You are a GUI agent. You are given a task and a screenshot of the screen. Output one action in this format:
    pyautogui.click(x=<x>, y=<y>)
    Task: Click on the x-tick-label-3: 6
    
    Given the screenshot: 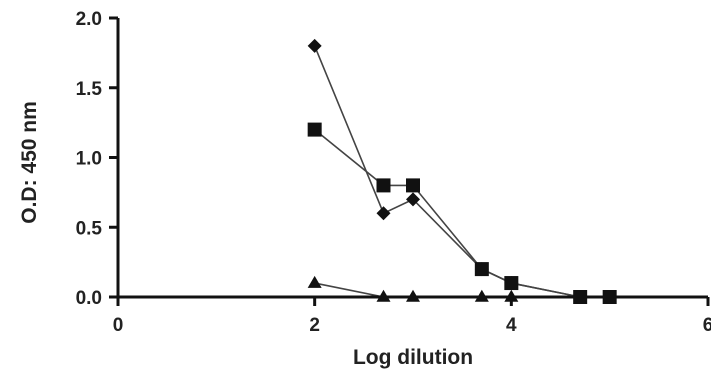 What is the action you would take?
    pyautogui.click(x=707, y=325)
    